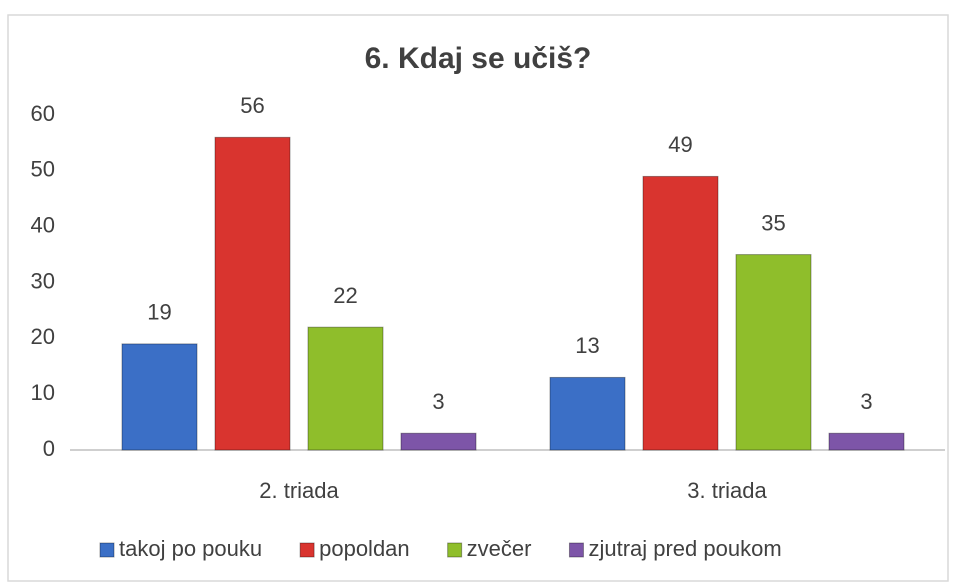  I want to click on y-tick-label: 30, so click(43, 280).